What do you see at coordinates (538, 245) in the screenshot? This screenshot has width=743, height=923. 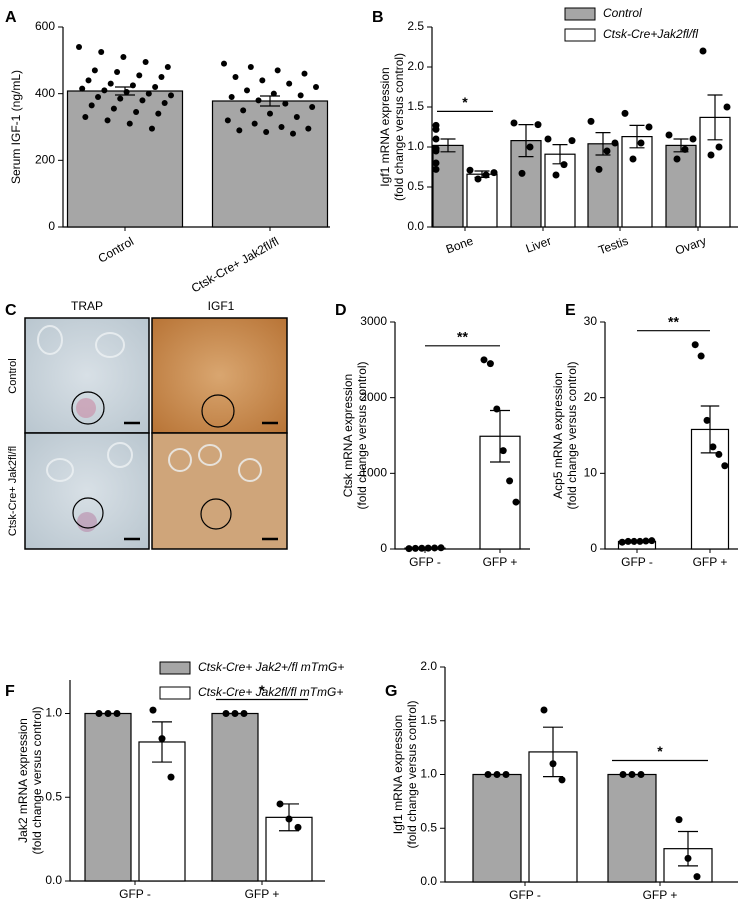 I see `x-tick-label: Liver` at bounding box center [538, 245].